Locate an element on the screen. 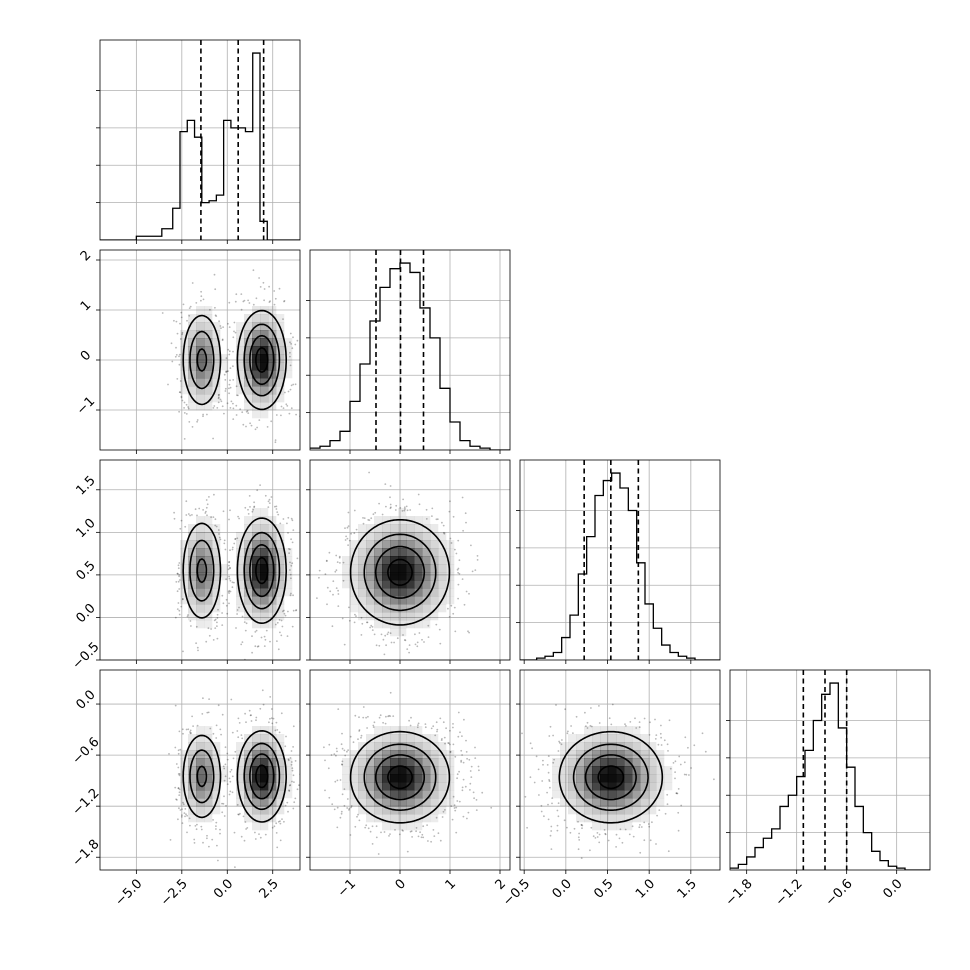 This screenshot has height=970, width=970. y-tick-label: −1 is located at coordinates (86, 406).